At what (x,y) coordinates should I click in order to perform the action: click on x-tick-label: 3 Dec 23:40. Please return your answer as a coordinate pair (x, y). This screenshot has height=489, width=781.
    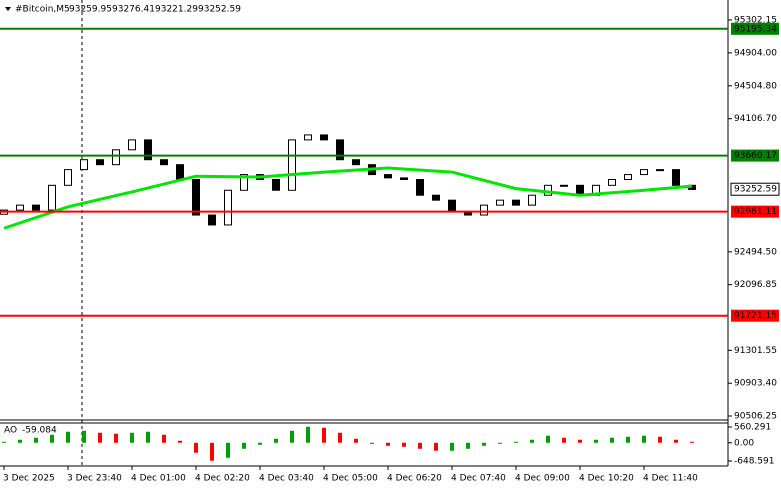
    Looking at the image, I should click on (94, 479).